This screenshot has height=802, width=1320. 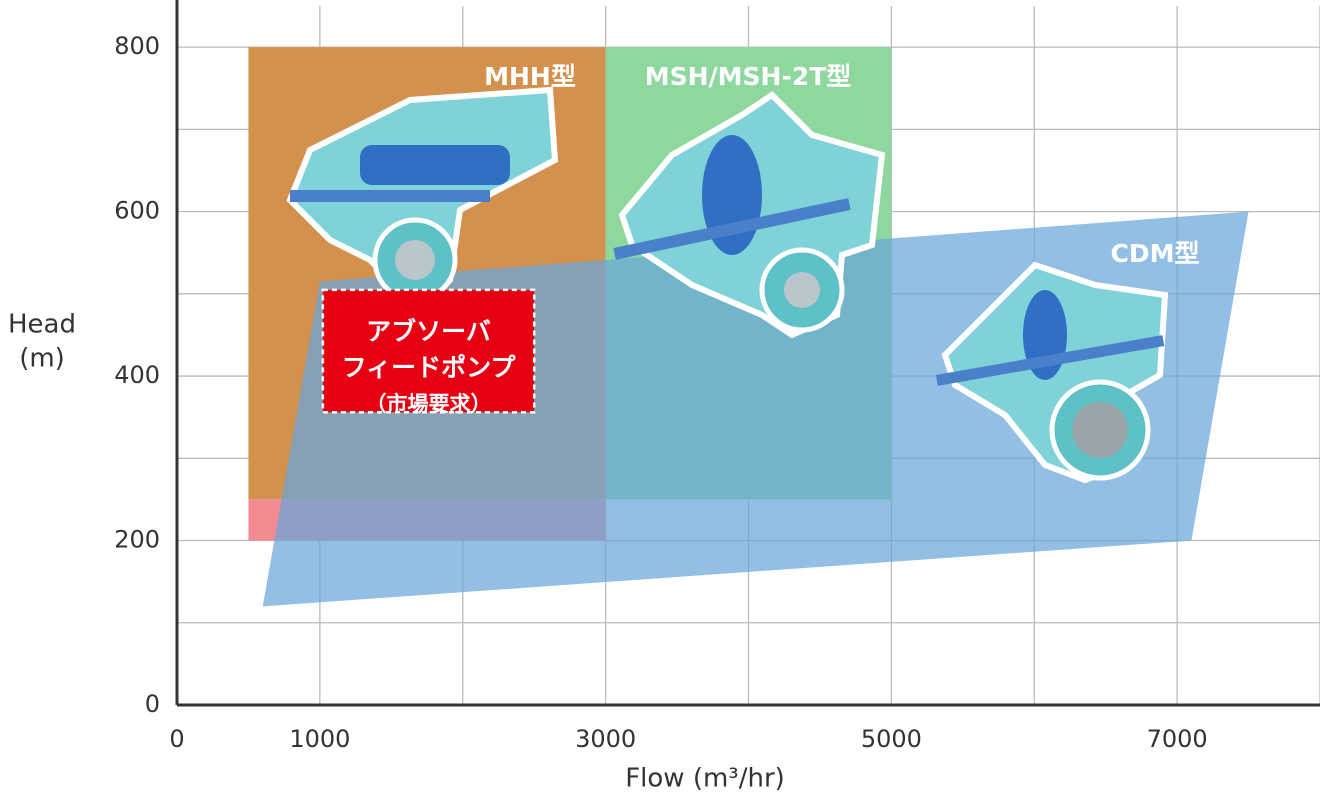 I want to click on x-tick-label: 1000, so click(x=319, y=739).